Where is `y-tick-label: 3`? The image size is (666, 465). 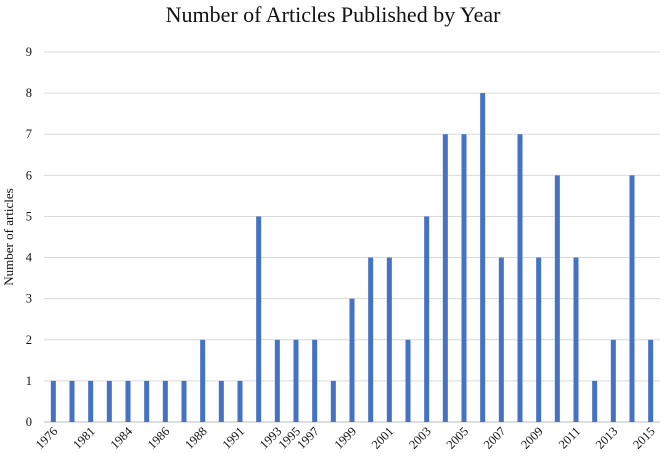 y-tick-label: 3 is located at coordinates (29, 299).